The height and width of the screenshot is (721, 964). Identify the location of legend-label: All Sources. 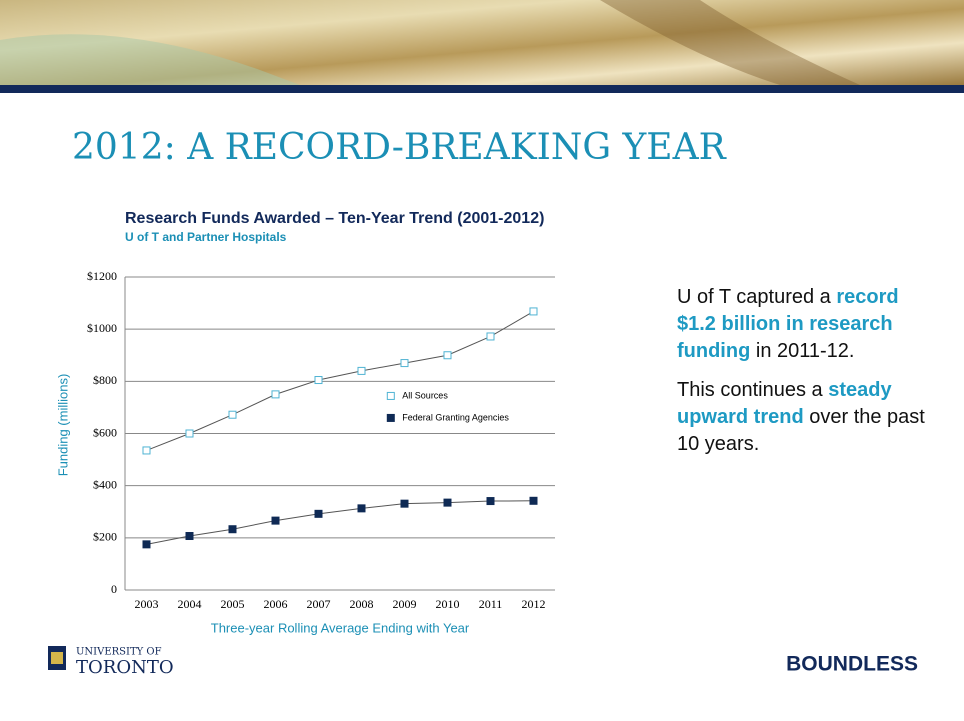
(425, 395).